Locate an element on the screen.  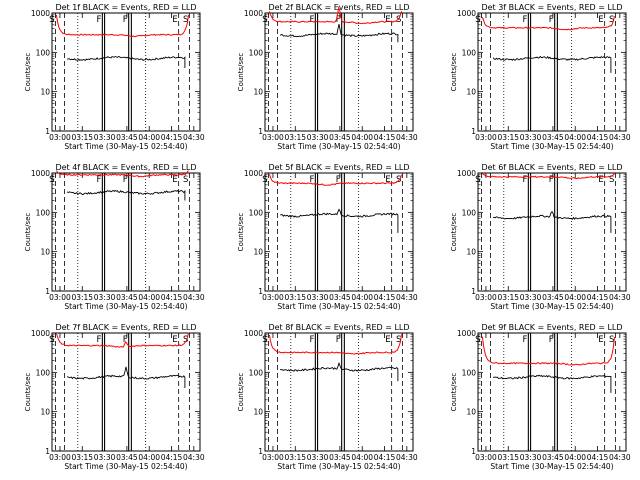
panel-title: Det 1f BLACK = Events, RED = LLD is located at coordinates (125, 7).